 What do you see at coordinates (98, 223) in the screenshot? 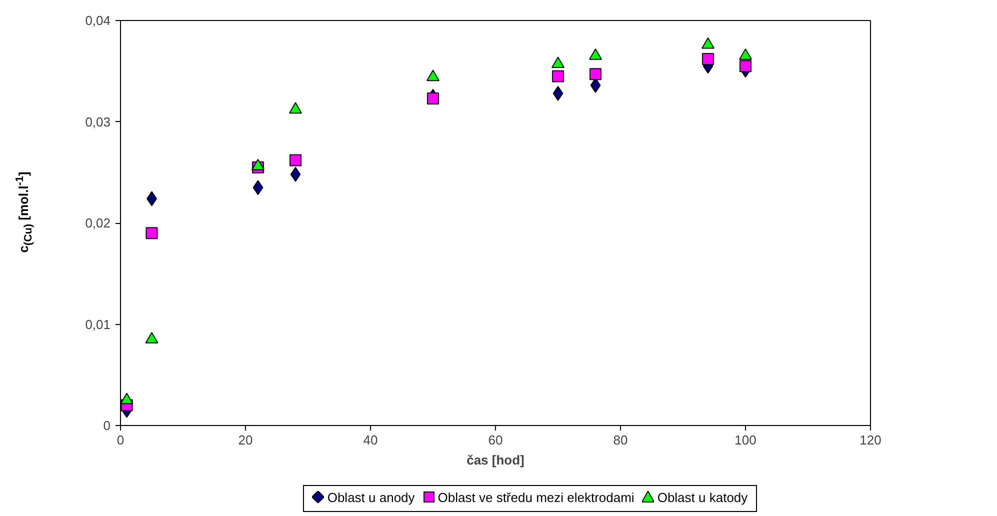
I see `y-tick-label: 0,02` at bounding box center [98, 223].